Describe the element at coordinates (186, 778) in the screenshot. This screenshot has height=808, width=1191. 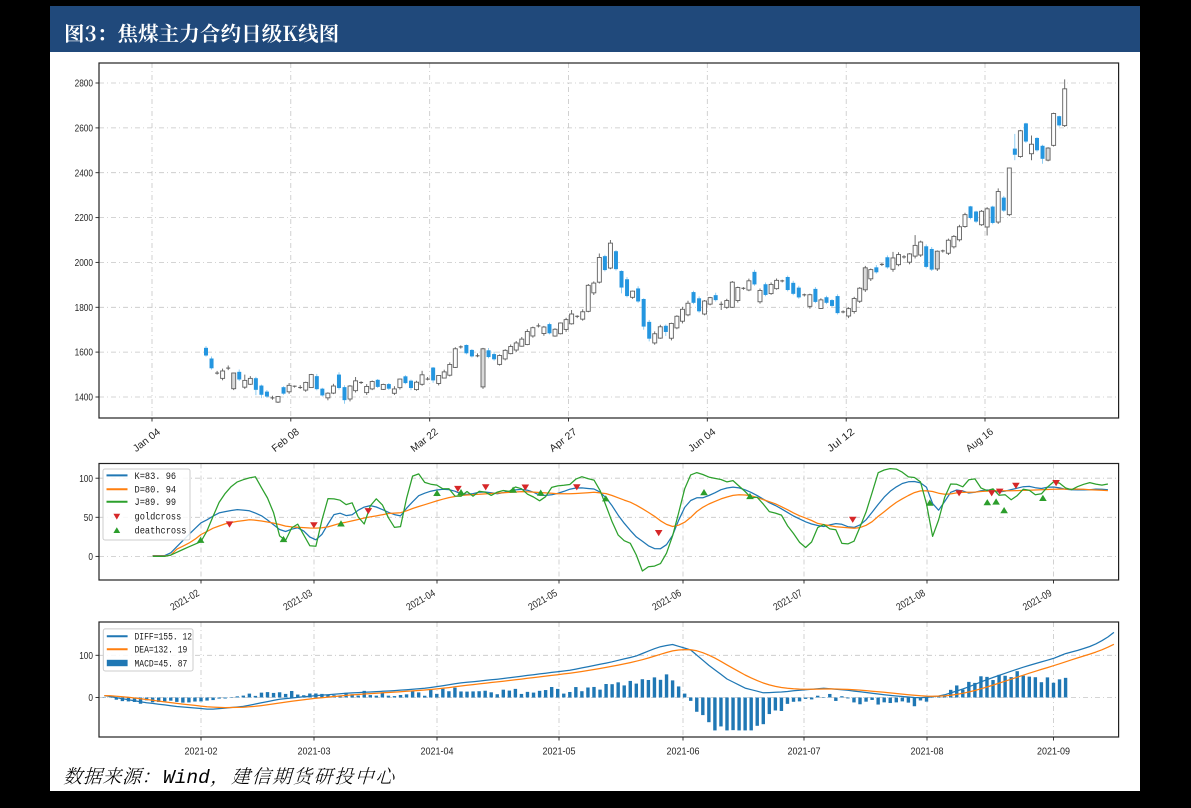
I see `svg-text: Wind` at that location.